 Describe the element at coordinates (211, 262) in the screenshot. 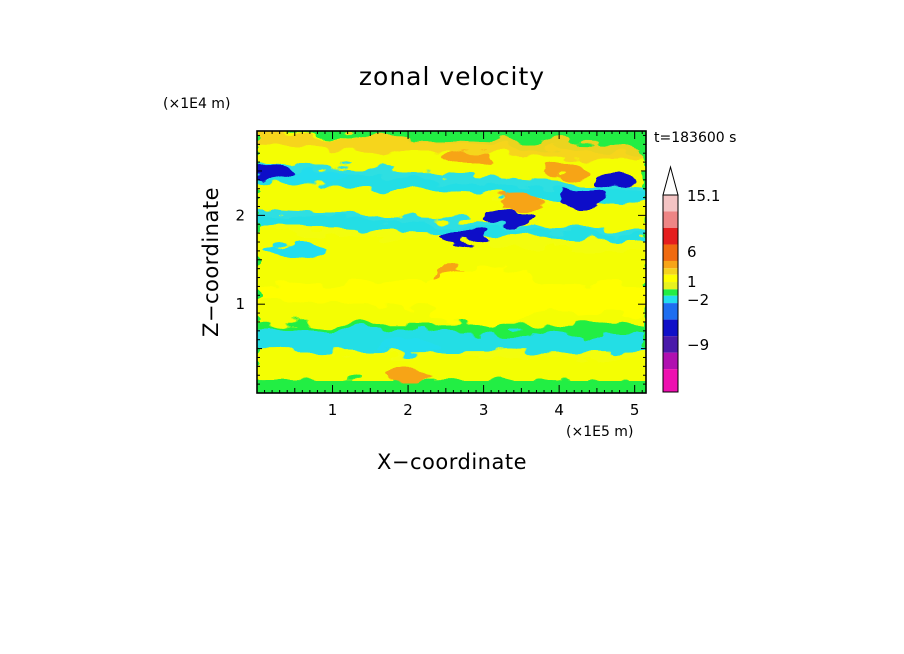

I see `y-axis-label: Z−coordinate` at that location.